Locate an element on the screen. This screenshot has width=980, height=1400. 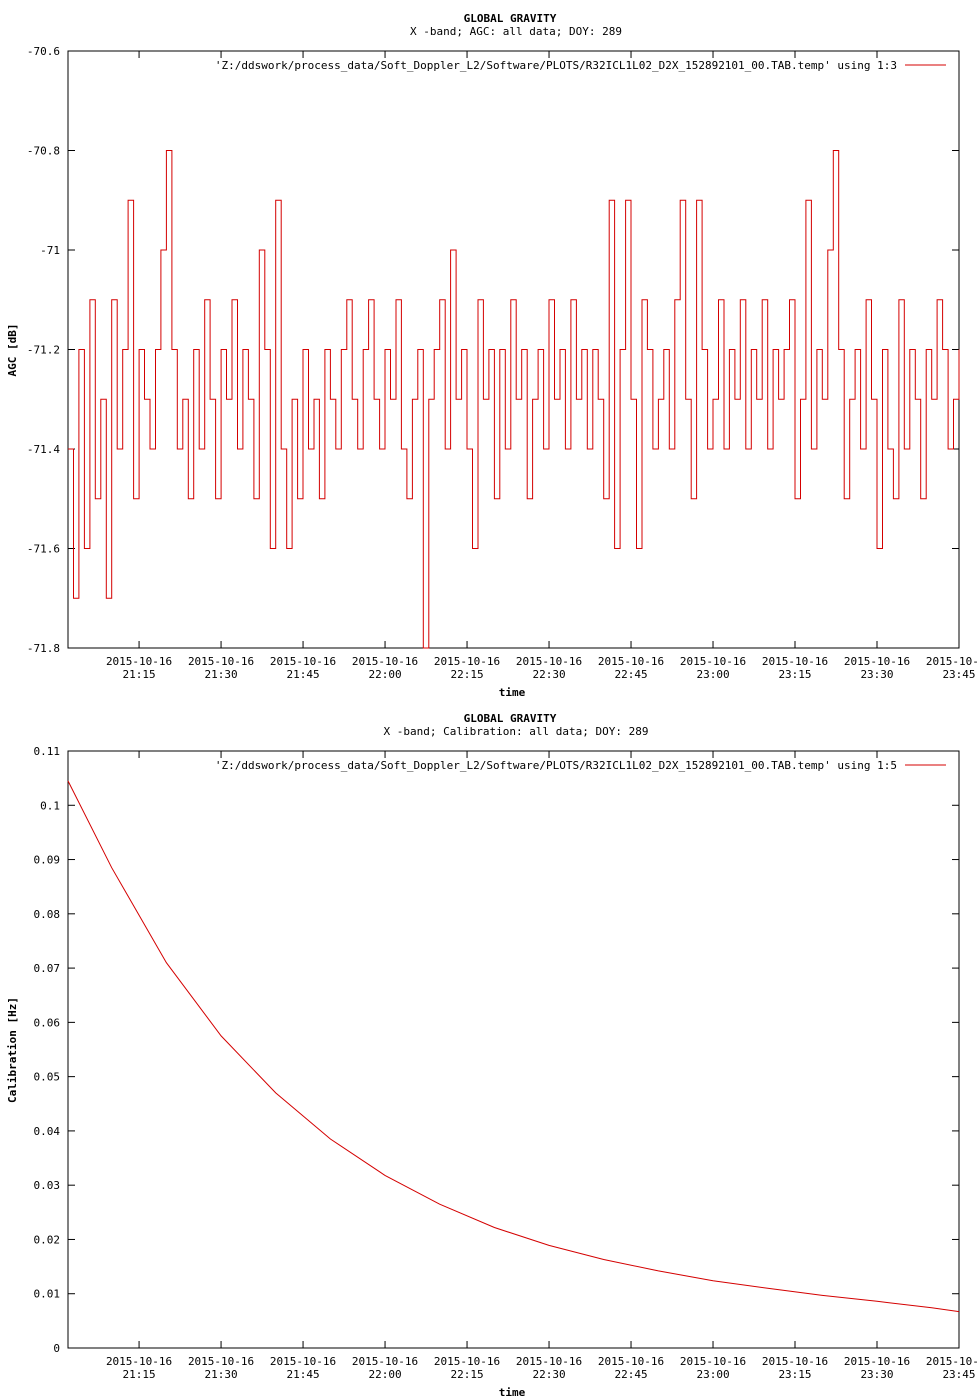
agc-chart-y-tick-label: -71 is located at coordinates (50, 250).